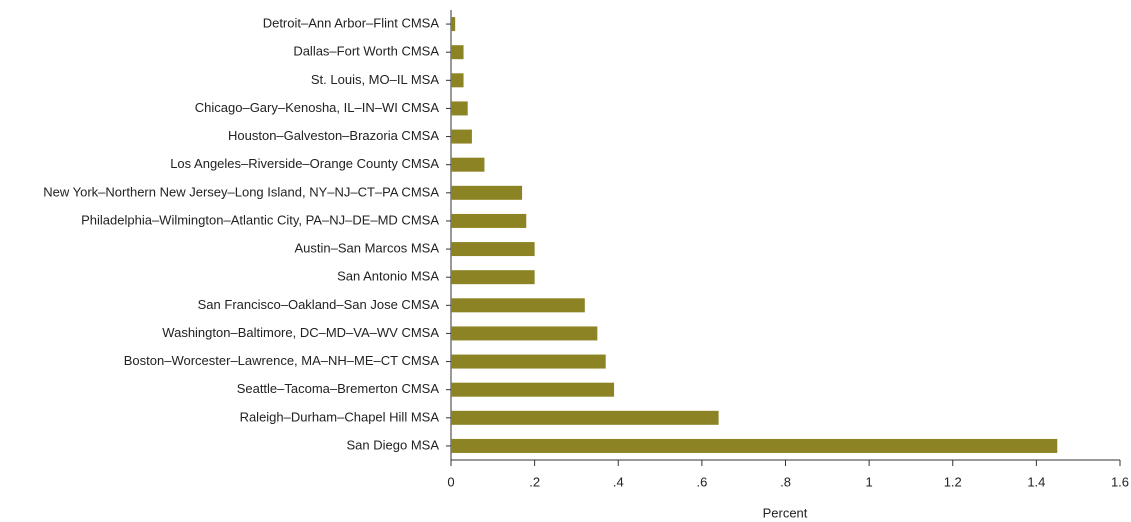 Image resolution: width=1131 pixels, height=522 pixels. Describe the element at coordinates (333, 135) in the screenshot. I see `y-tick-label: Houston–Galveston–Brazoria CMSA` at that location.